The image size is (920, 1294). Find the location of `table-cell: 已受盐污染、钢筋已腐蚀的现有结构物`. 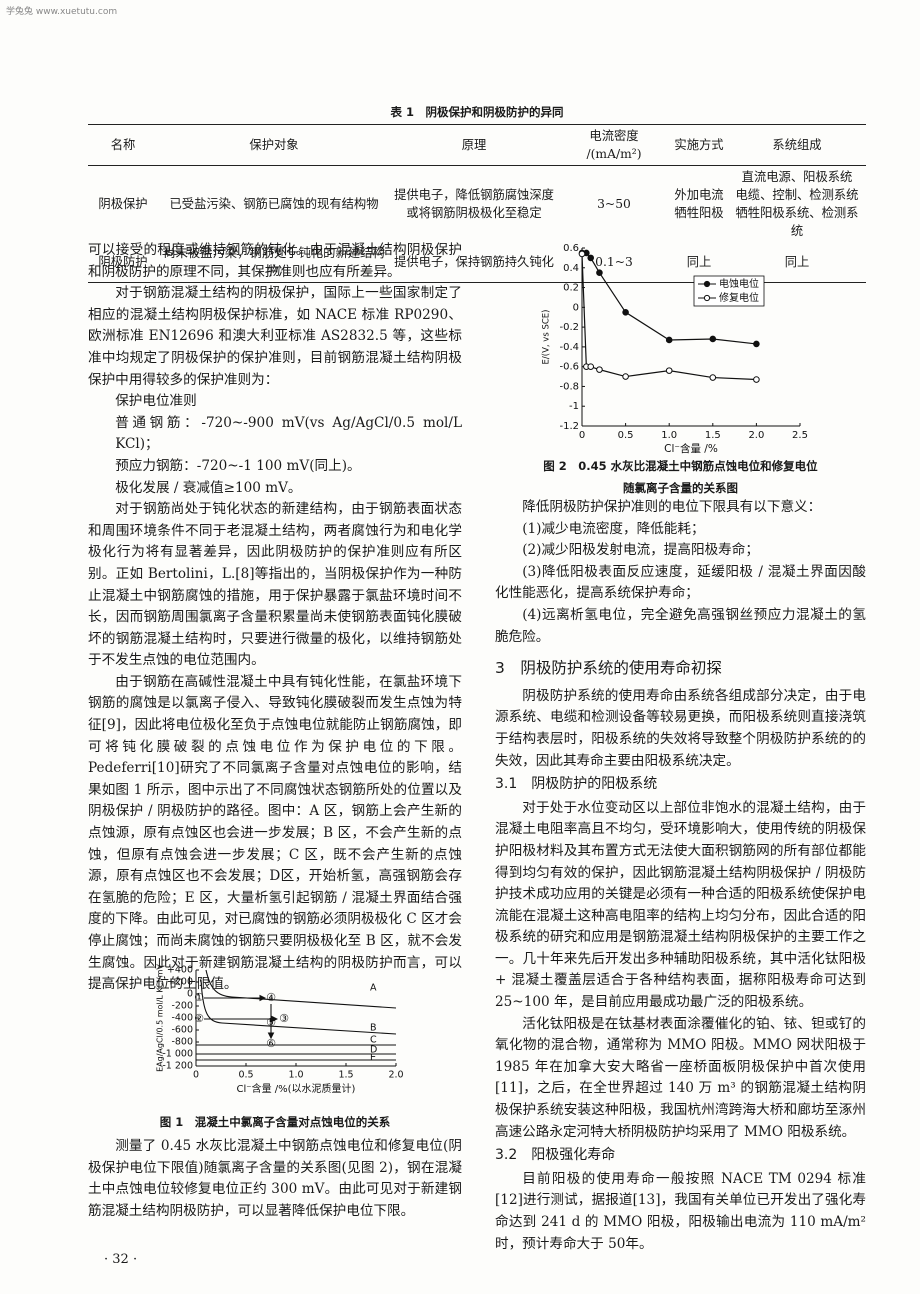

table-cell: 已受盐污染、钢筋已腐蚀的现有结构物 is located at coordinates (274, 204).